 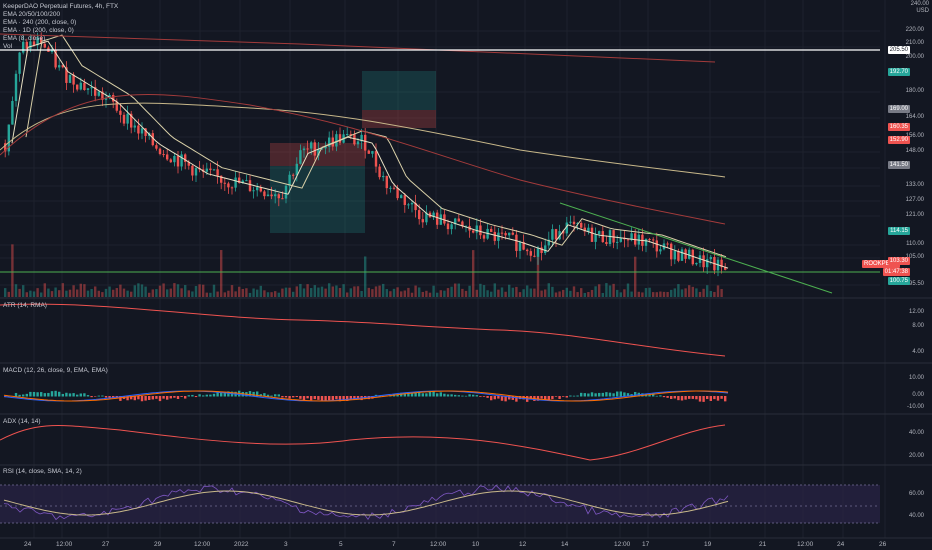 What do you see at coordinates (42, 471) in the screenshot?
I see `rsi-pane-label: RSI (14, close, SMA, 14, 2)` at bounding box center [42, 471].